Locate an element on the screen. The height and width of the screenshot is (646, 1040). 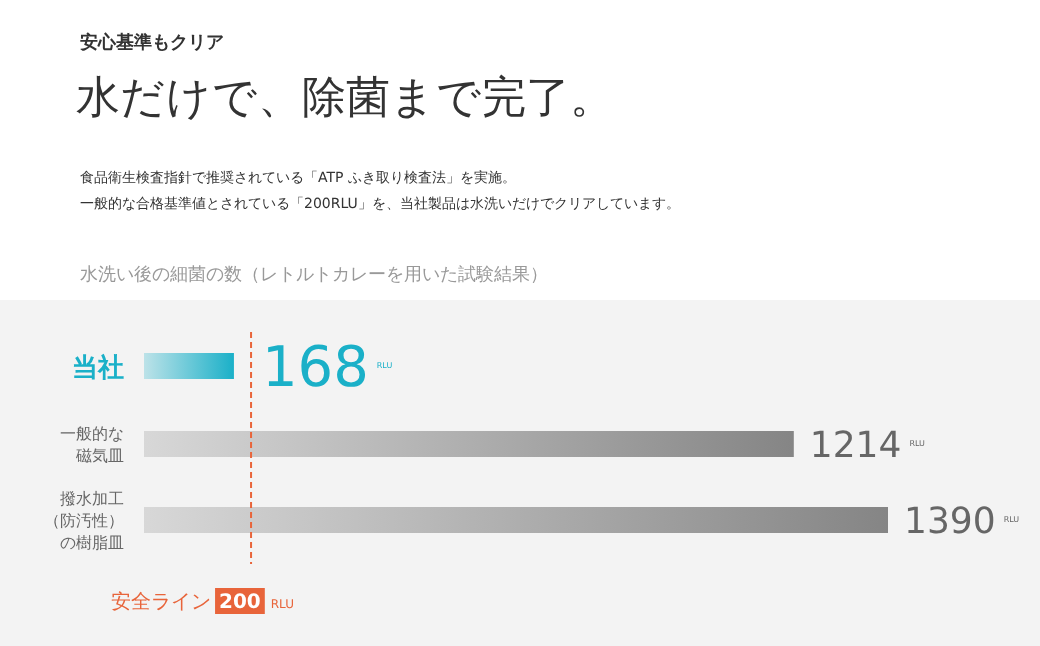
y-tick-label: 当社 is located at coordinates (98, 368).